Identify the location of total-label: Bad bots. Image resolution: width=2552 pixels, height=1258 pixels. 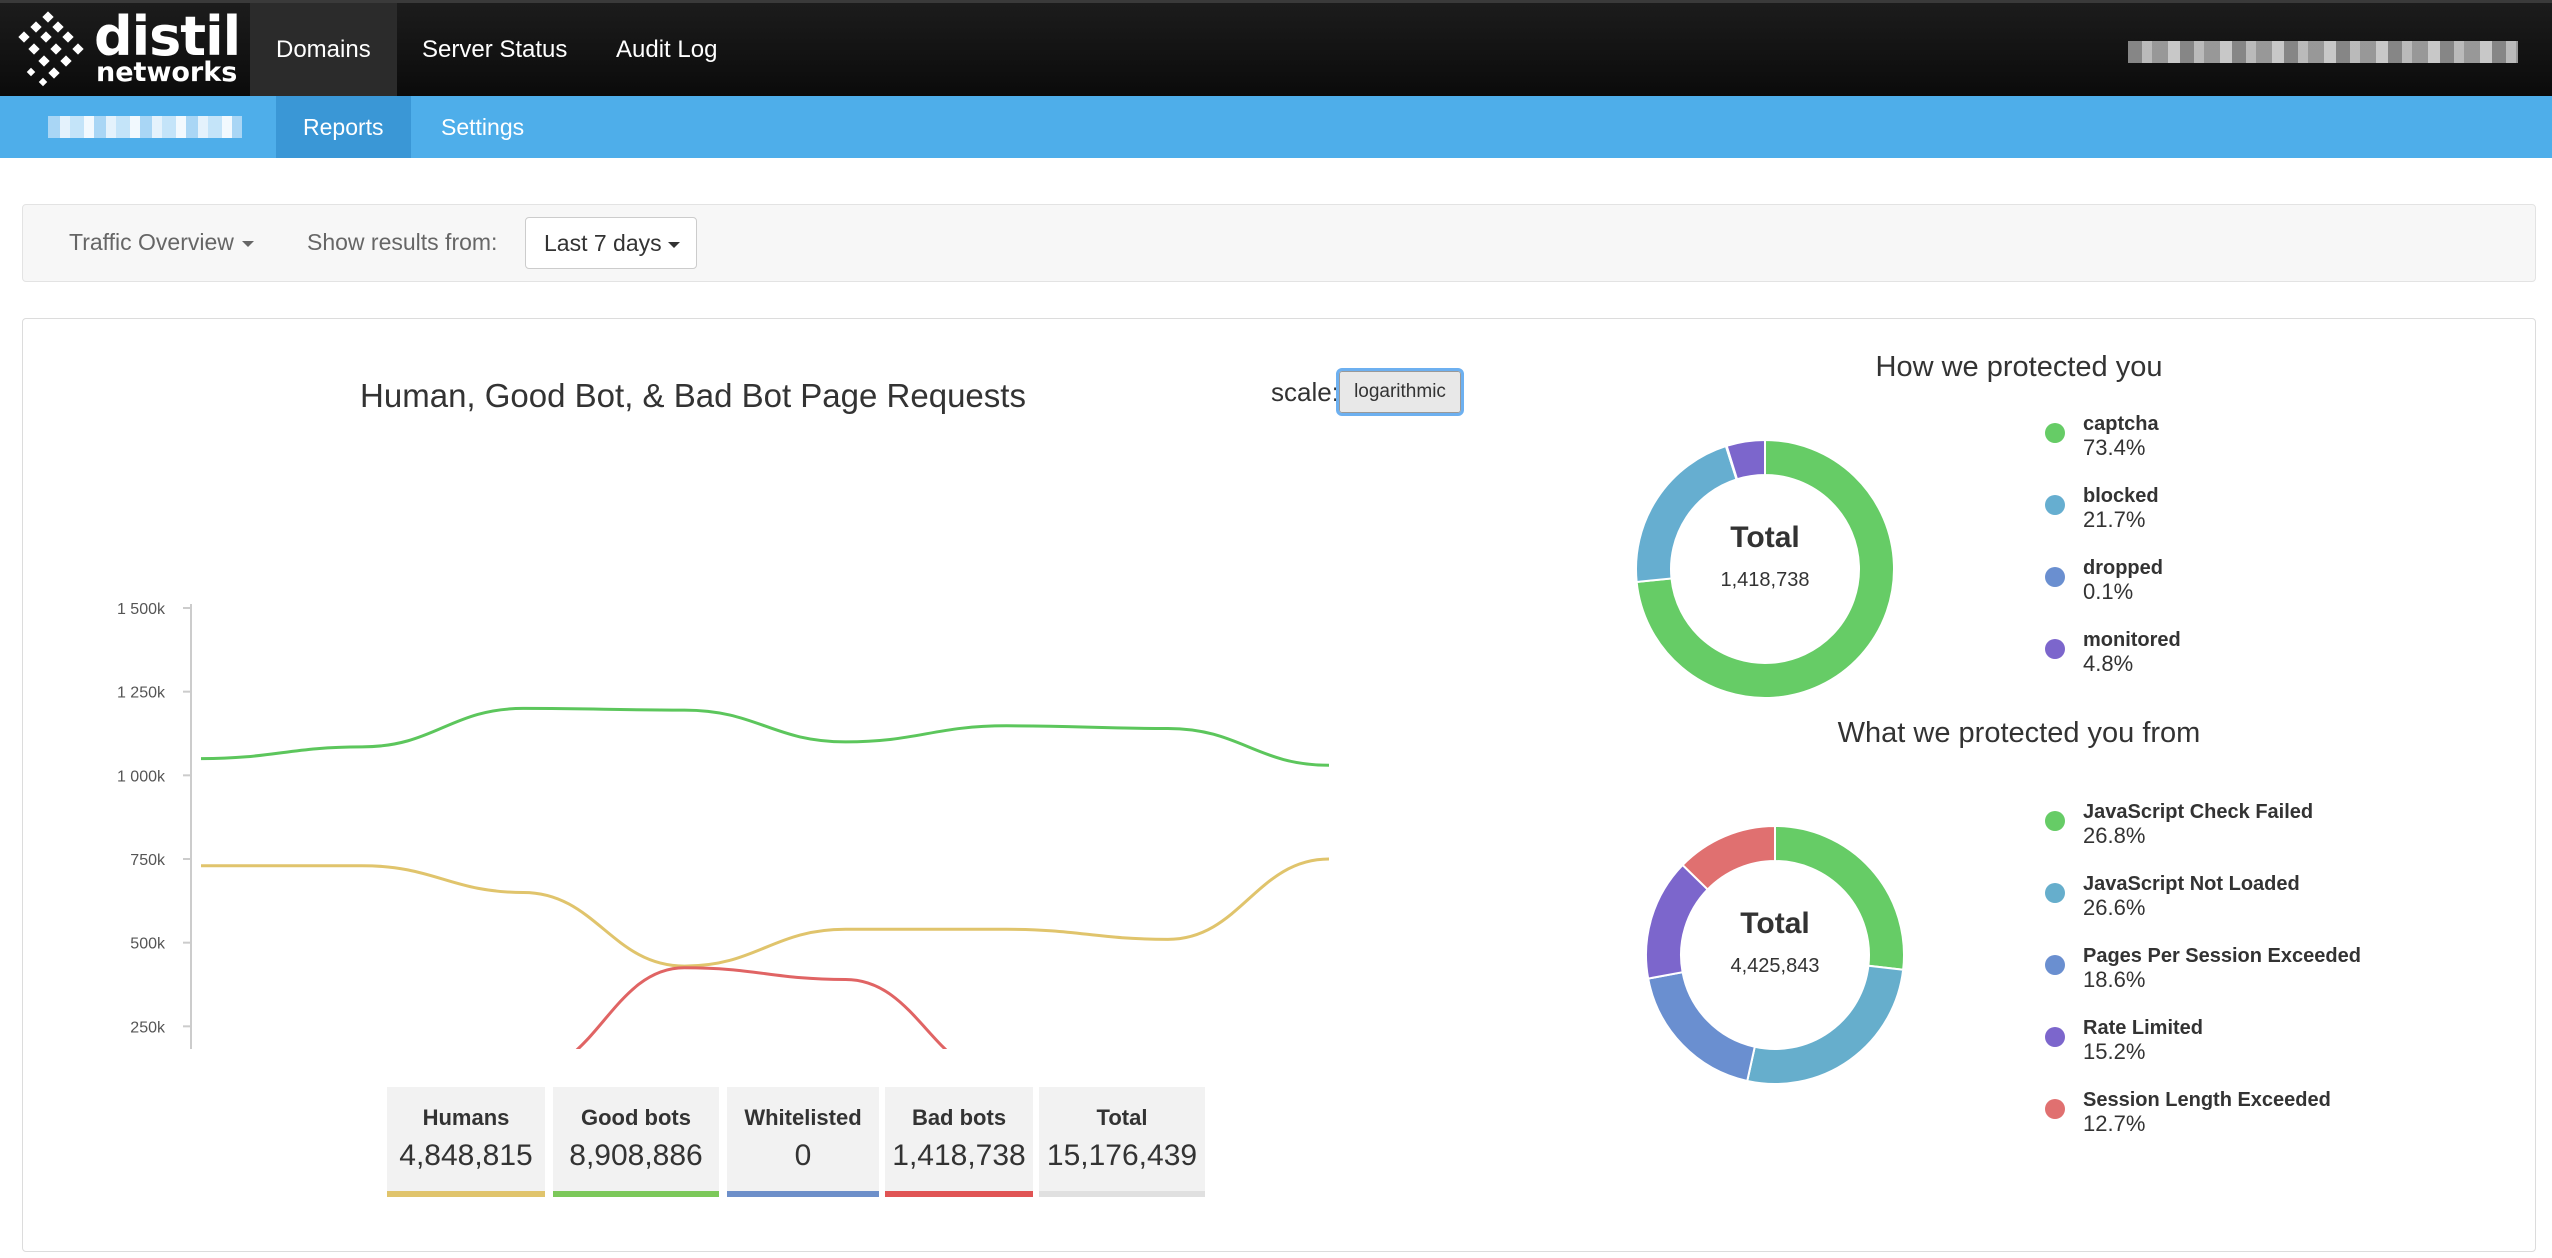
(959, 1117).